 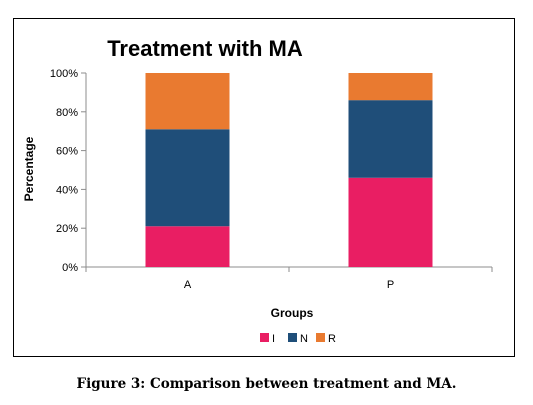 I want to click on y-tick-label: 60%, so click(x=67, y=152).